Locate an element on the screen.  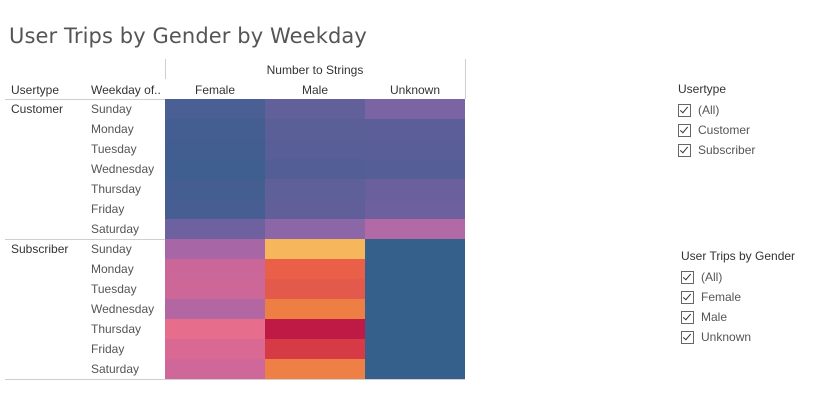
heatmap-cell-customer-monday-male is located at coordinates (315, 129).